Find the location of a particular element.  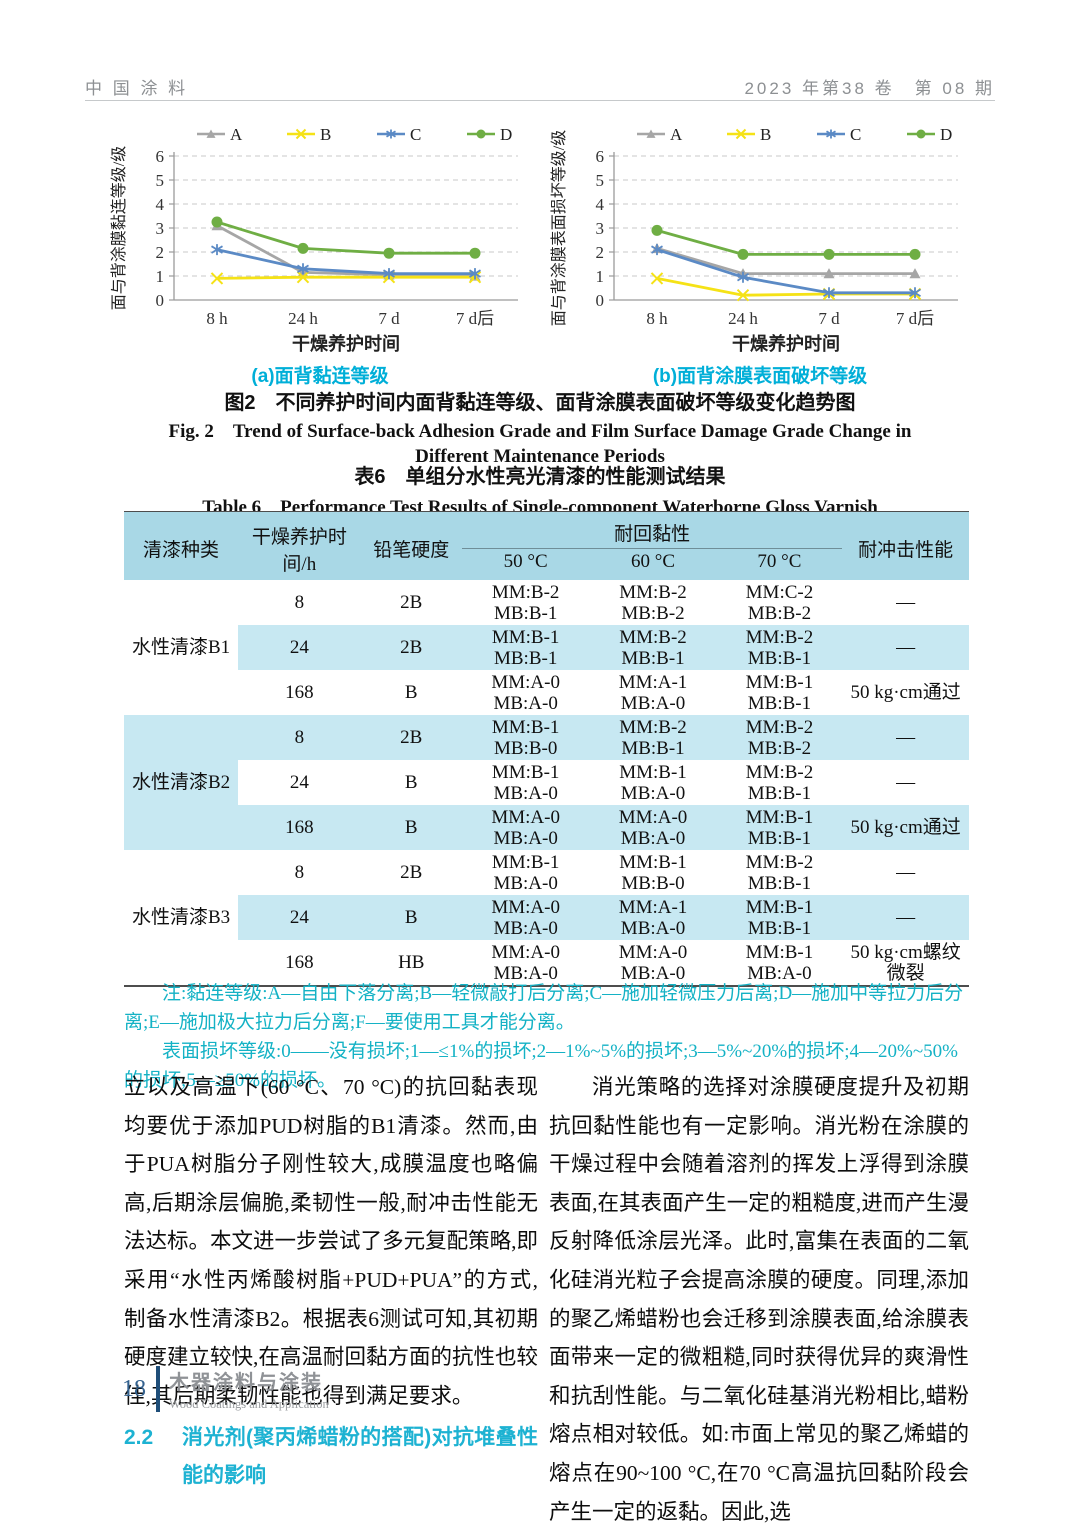

footer-title-en: Wood Coatings and Application is located at coordinates (249, 1404).